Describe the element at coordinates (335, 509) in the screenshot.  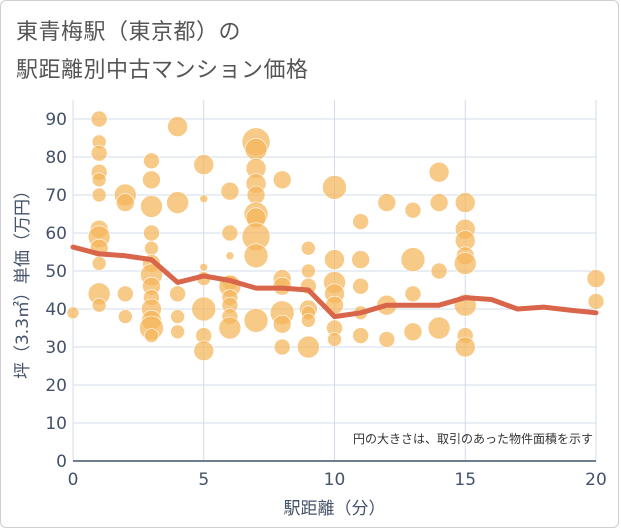
I see `x-axis-label: 駅距離（分）` at that location.